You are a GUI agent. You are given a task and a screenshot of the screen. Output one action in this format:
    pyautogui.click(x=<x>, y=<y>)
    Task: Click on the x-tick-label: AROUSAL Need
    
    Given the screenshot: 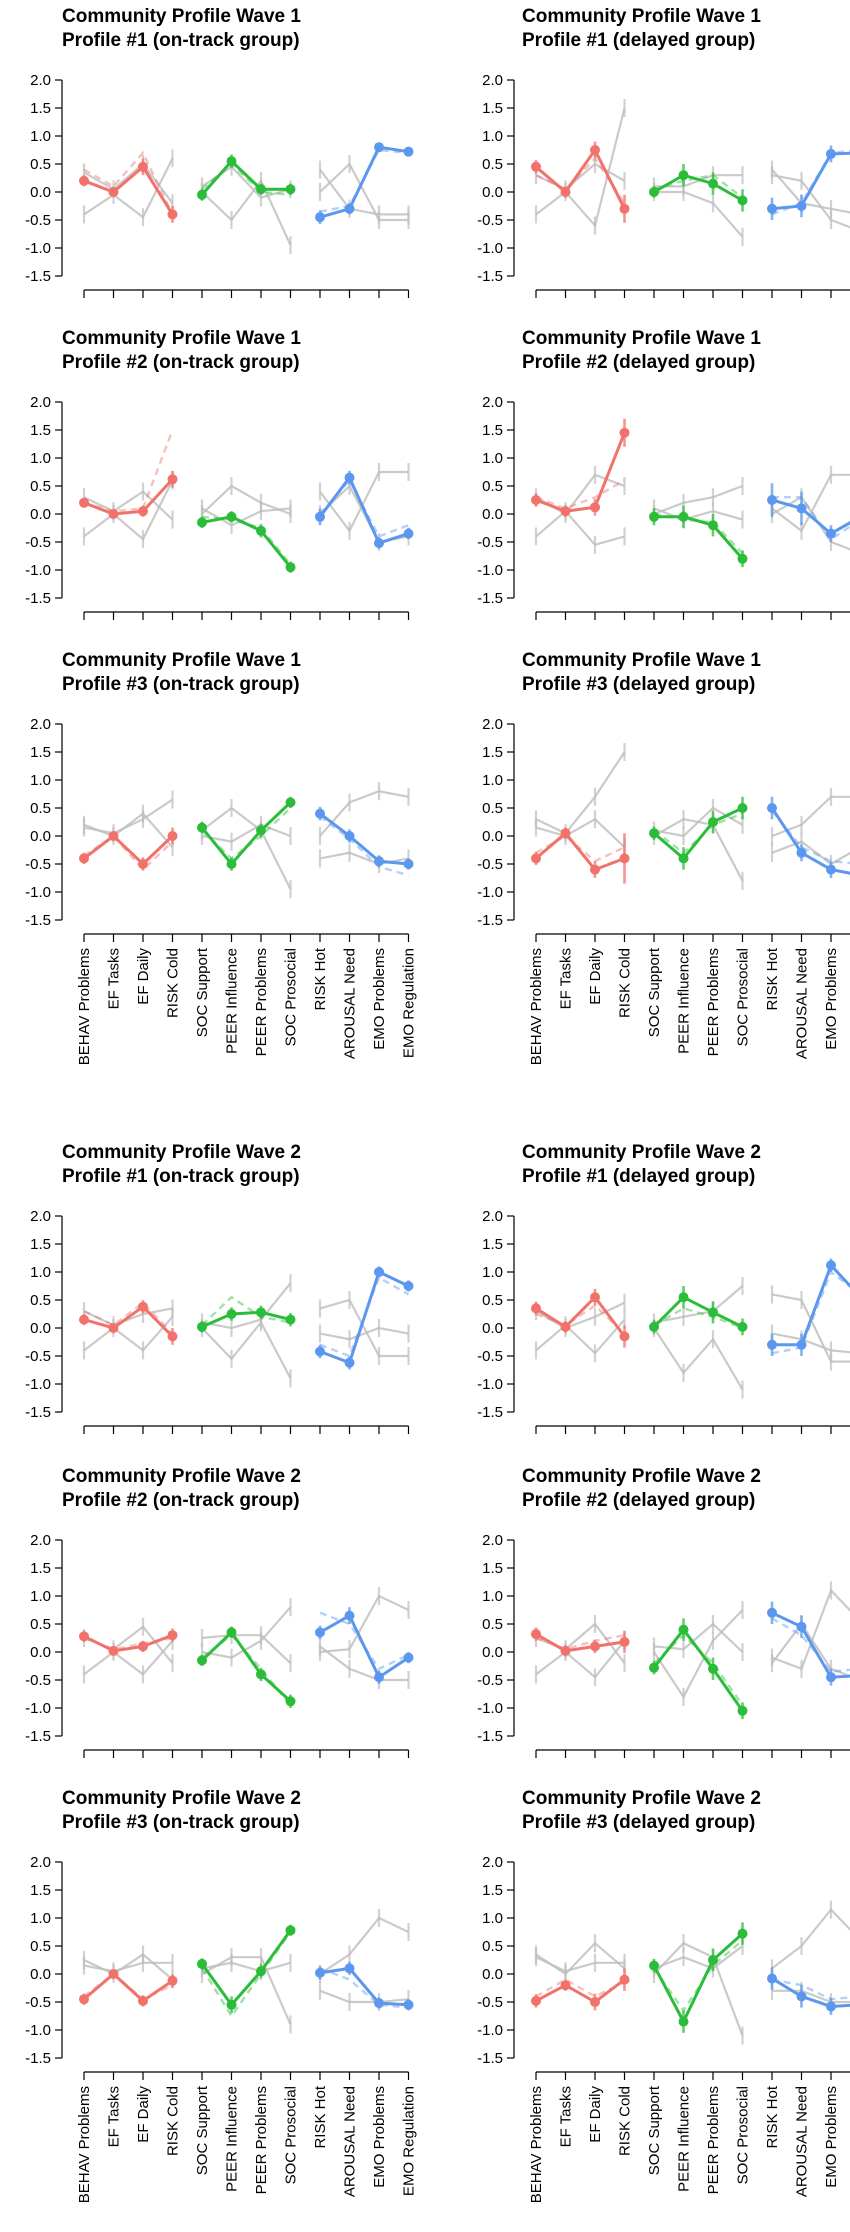 What is the action you would take?
    pyautogui.click(x=350, y=2141)
    